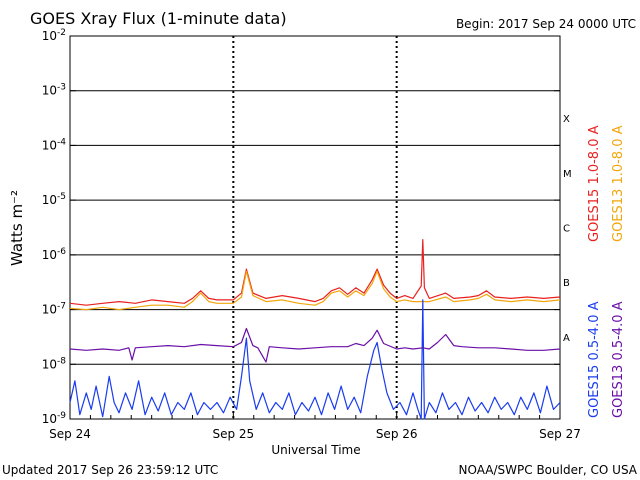 Image resolution: width=640 pixels, height=480 pixels. What do you see at coordinates (566, 119) in the screenshot?
I see `flare-class-label: X` at bounding box center [566, 119].